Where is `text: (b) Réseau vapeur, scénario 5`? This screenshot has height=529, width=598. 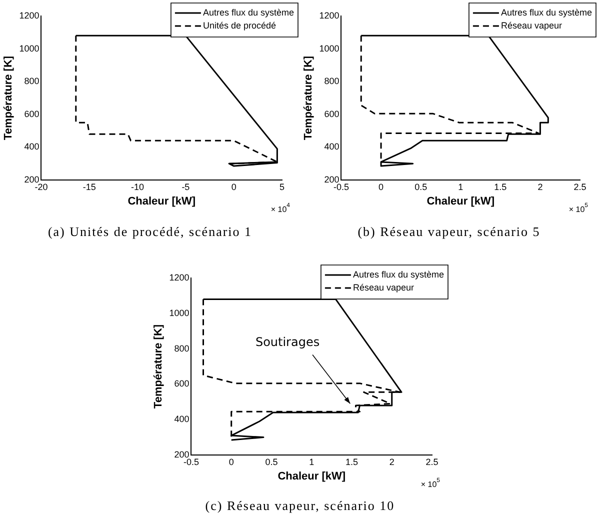 text: (b) Réseau vapeur, scénario 5 is located at coordinates (449, 232).